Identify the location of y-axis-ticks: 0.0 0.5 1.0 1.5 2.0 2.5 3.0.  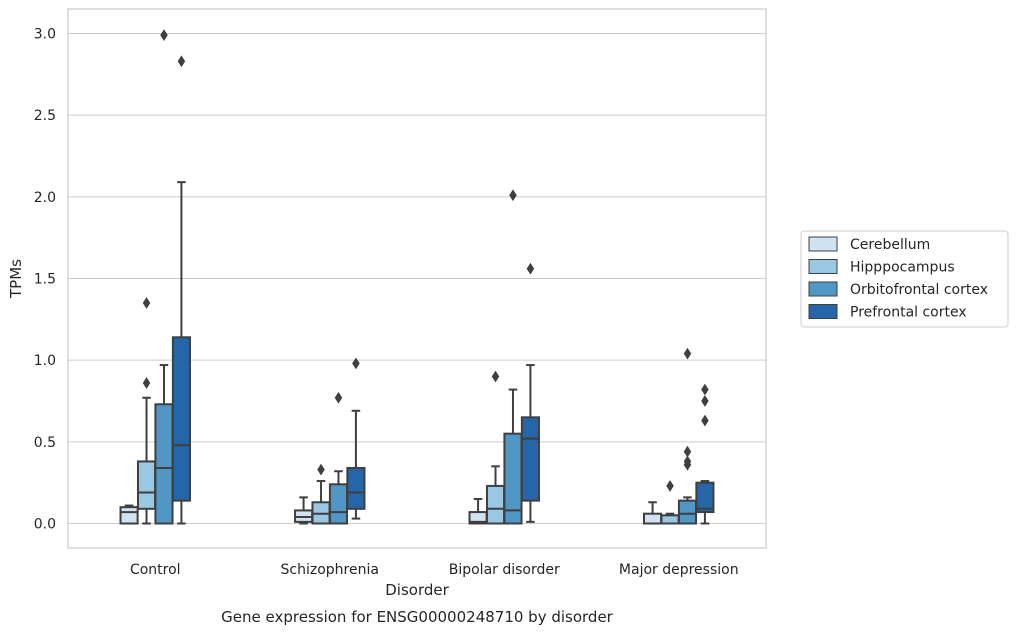
(45, 280).